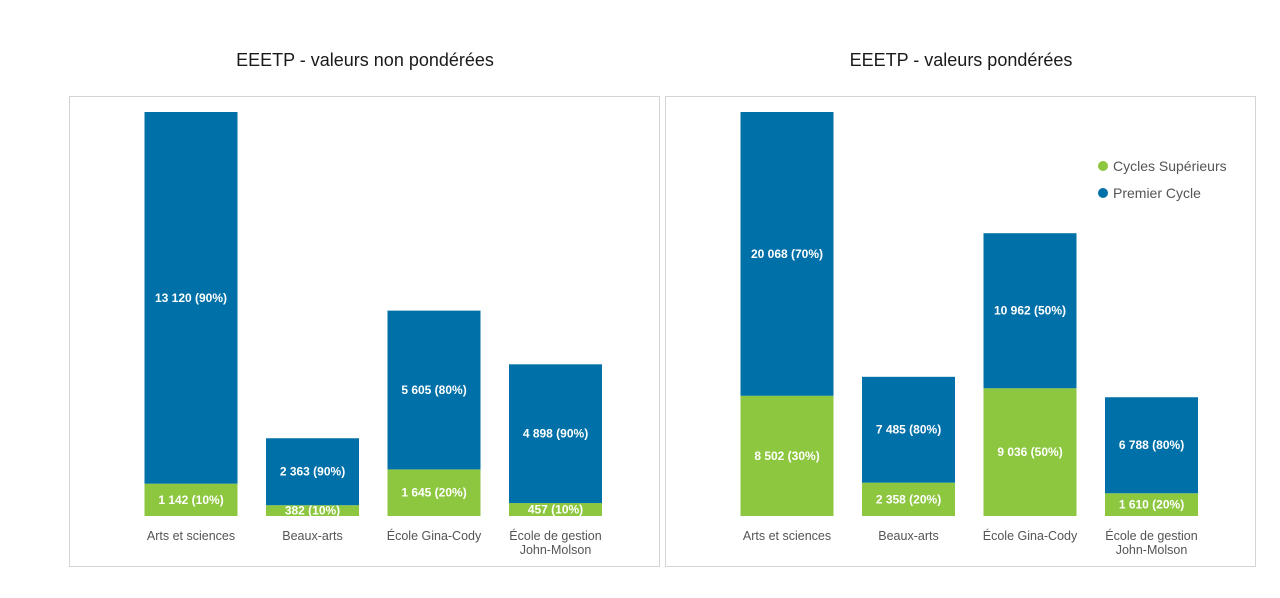 The width and height of the screenshot is (1280, 598). I want to click on chart-legend: Cycles Supérieurs Premier Cycle, so click(1162, 179).